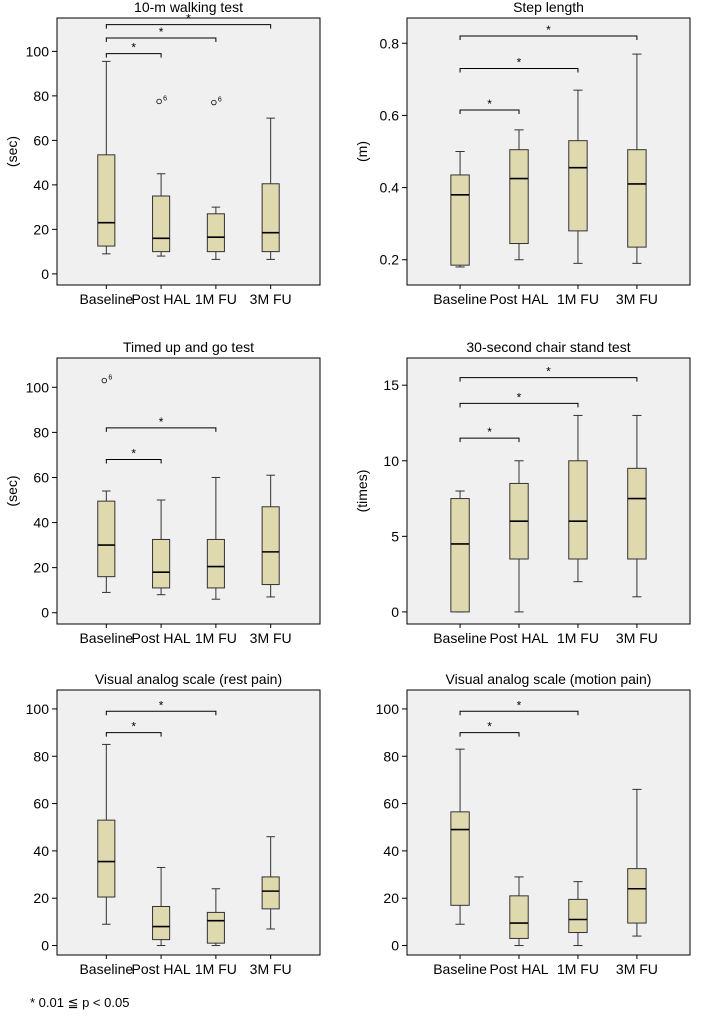  I want to click on y-tick-label: 10, so click(391, 461).